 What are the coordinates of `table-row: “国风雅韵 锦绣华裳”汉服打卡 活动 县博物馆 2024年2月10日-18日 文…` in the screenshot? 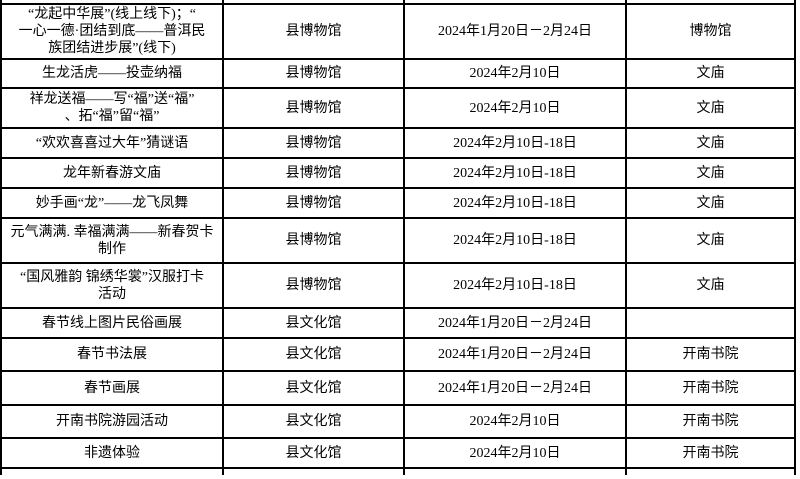 It's located at (398, 285).